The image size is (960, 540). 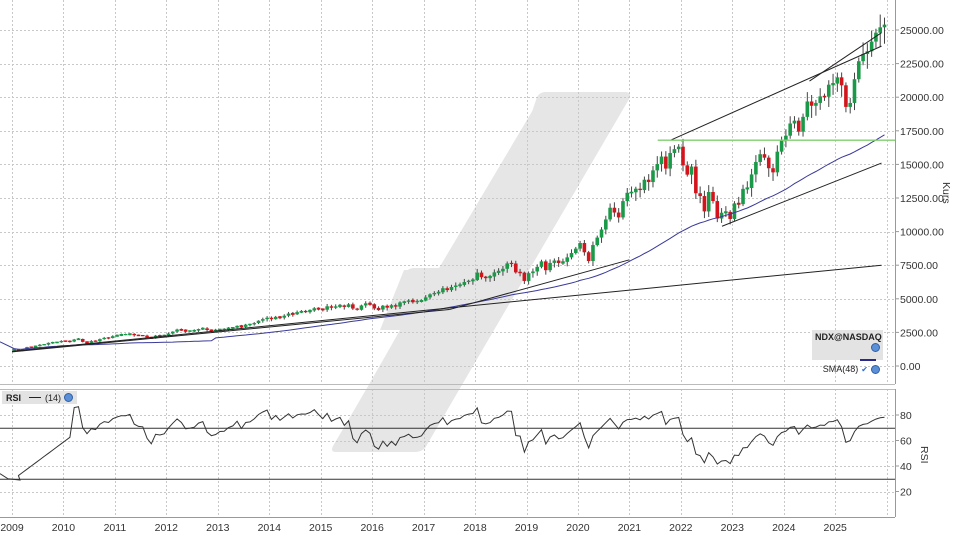 What do you see at coordinates (906, 467) in the screenshot?
I see `rsi-tick-label: 40` at bounding box center [906, 467].